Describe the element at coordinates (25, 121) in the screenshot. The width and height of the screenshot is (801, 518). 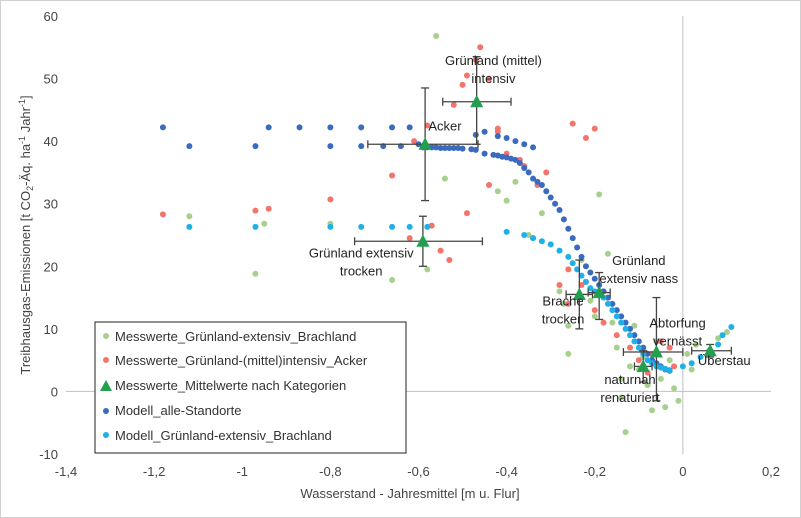
I see `y-axis-title-part: Jahr` at that location.